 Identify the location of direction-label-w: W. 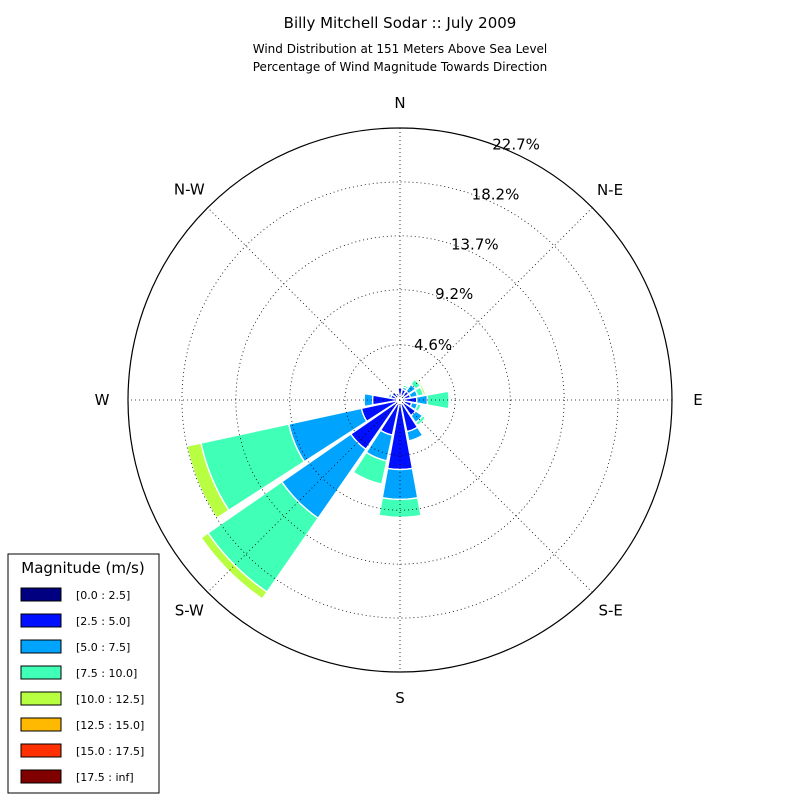
(102, 400).